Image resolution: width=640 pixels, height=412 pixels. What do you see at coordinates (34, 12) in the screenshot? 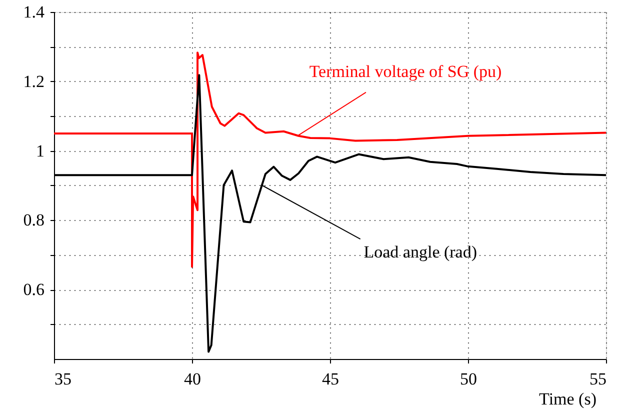
I see `y-tick-label: 1.4` at bounding box center [34, 12].